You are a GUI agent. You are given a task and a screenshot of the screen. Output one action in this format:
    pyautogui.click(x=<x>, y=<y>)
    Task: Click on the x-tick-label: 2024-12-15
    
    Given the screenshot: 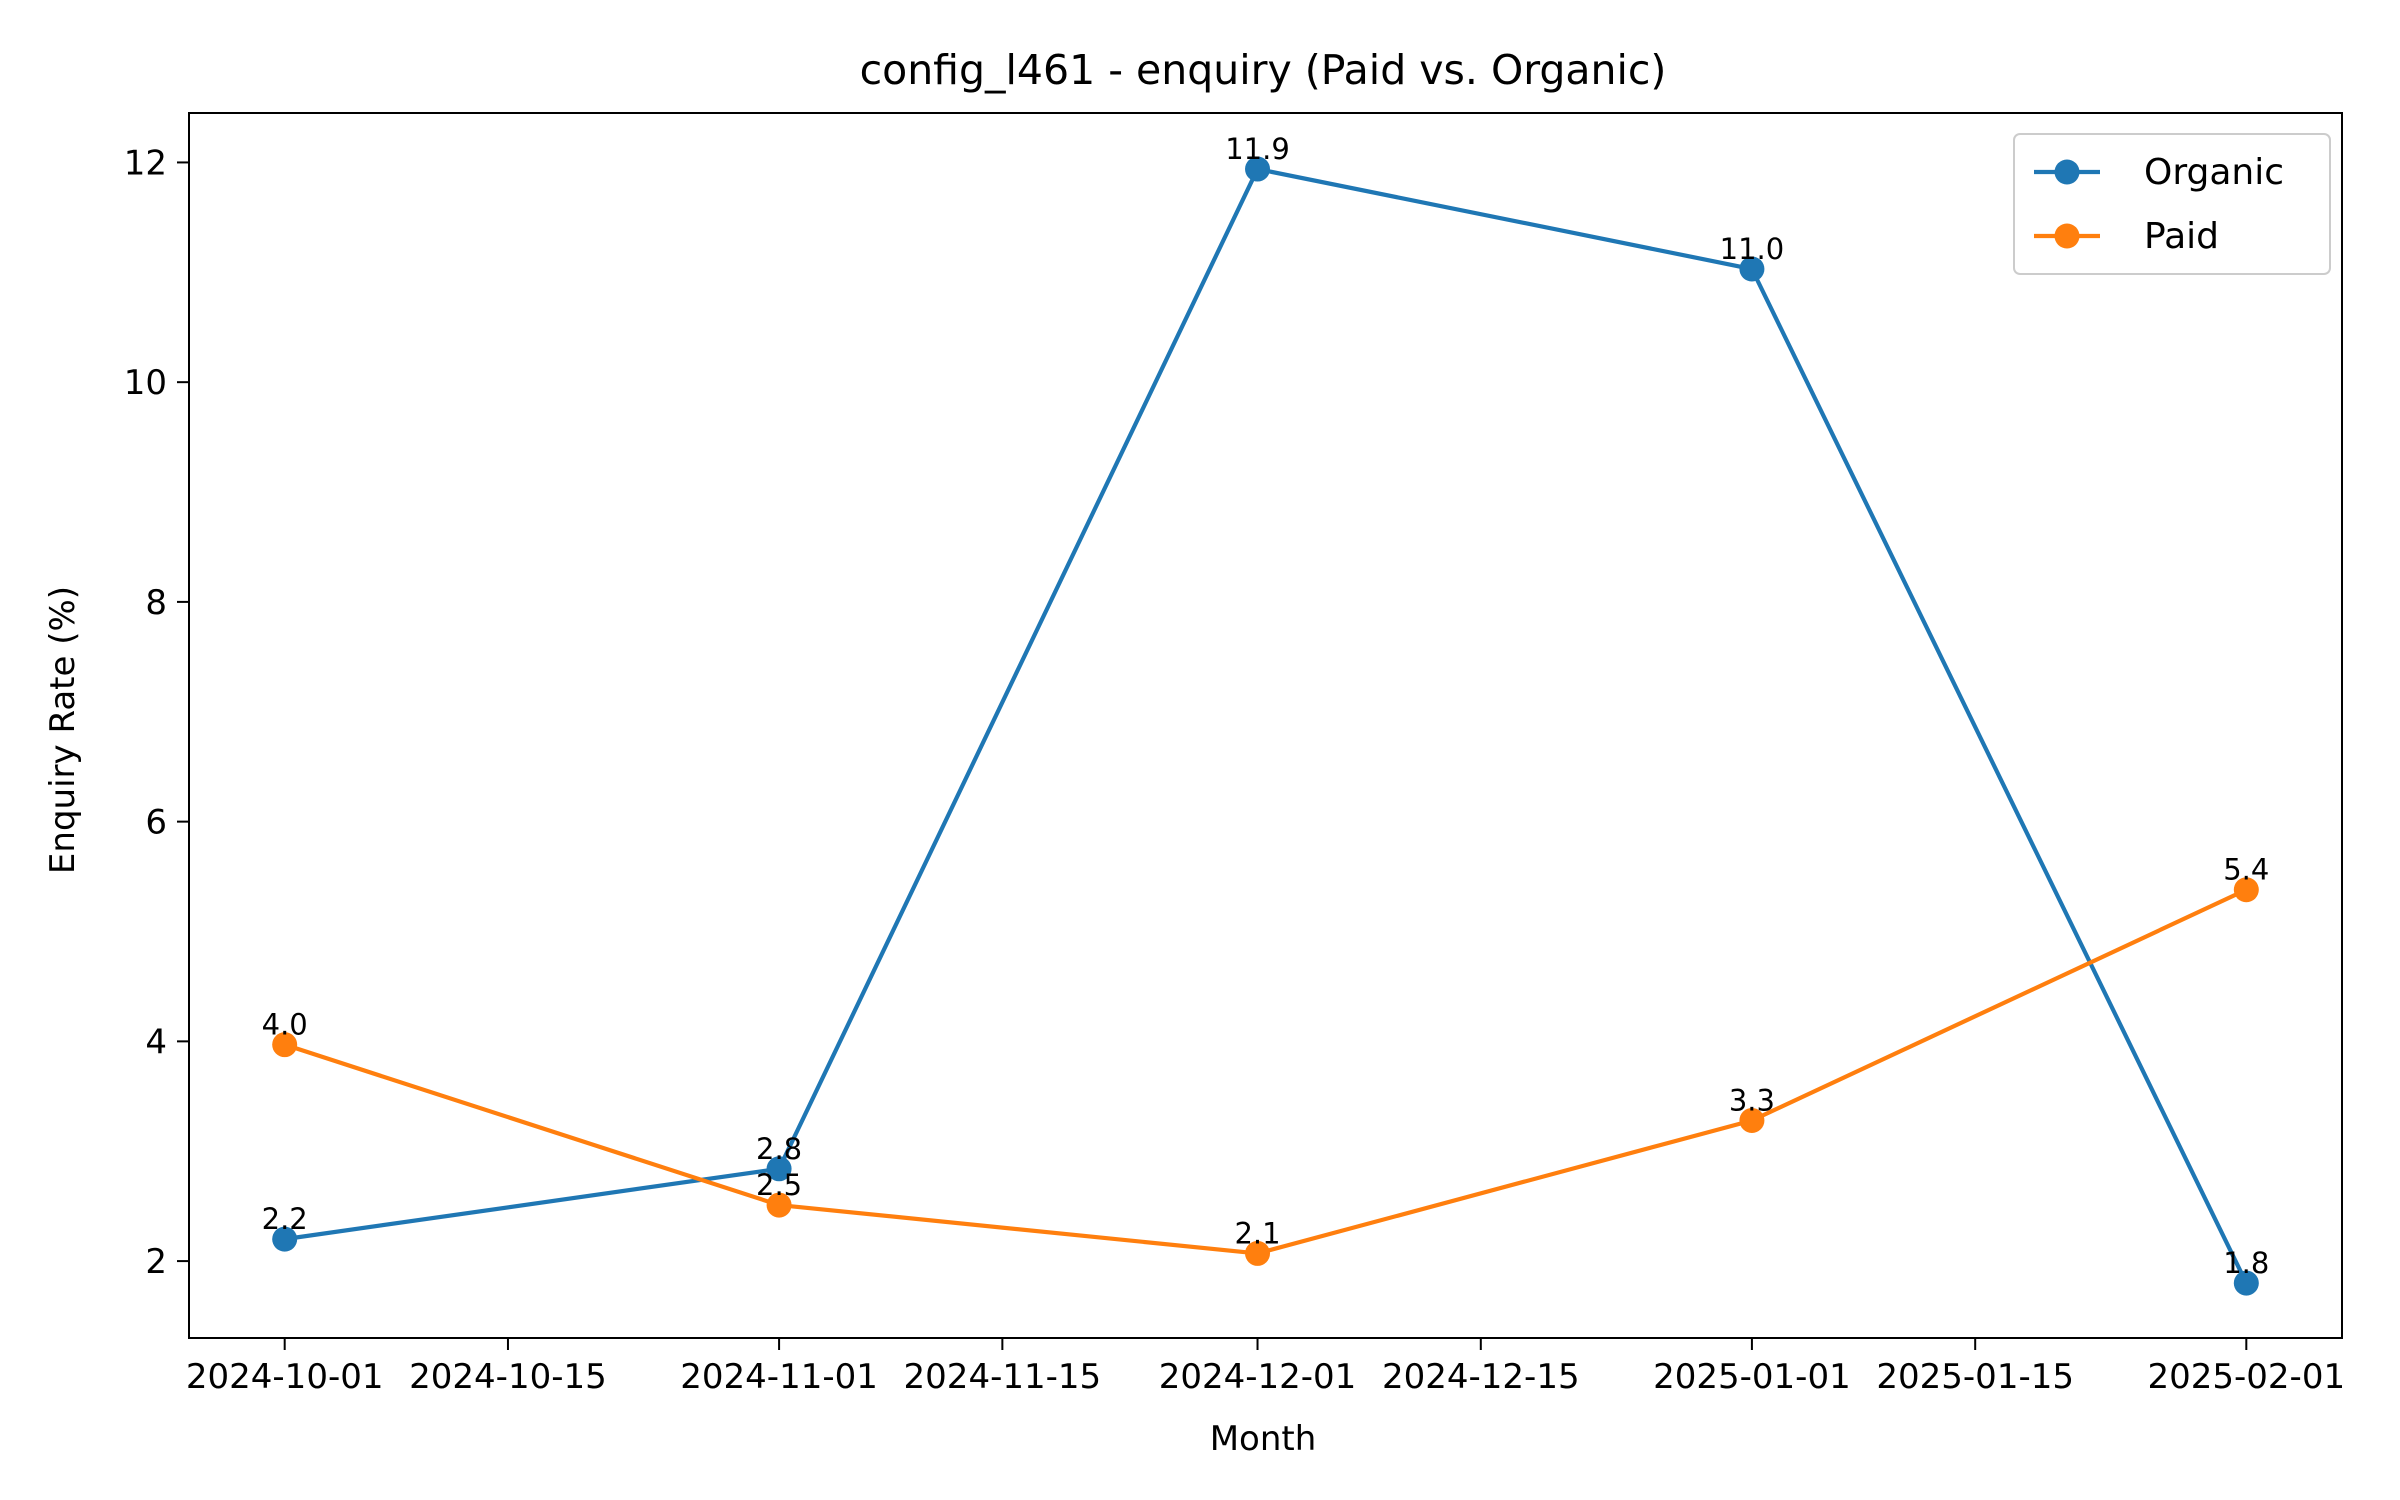 What is the action you would take?
    pyautogui.click(x=1481, y=1377)
    